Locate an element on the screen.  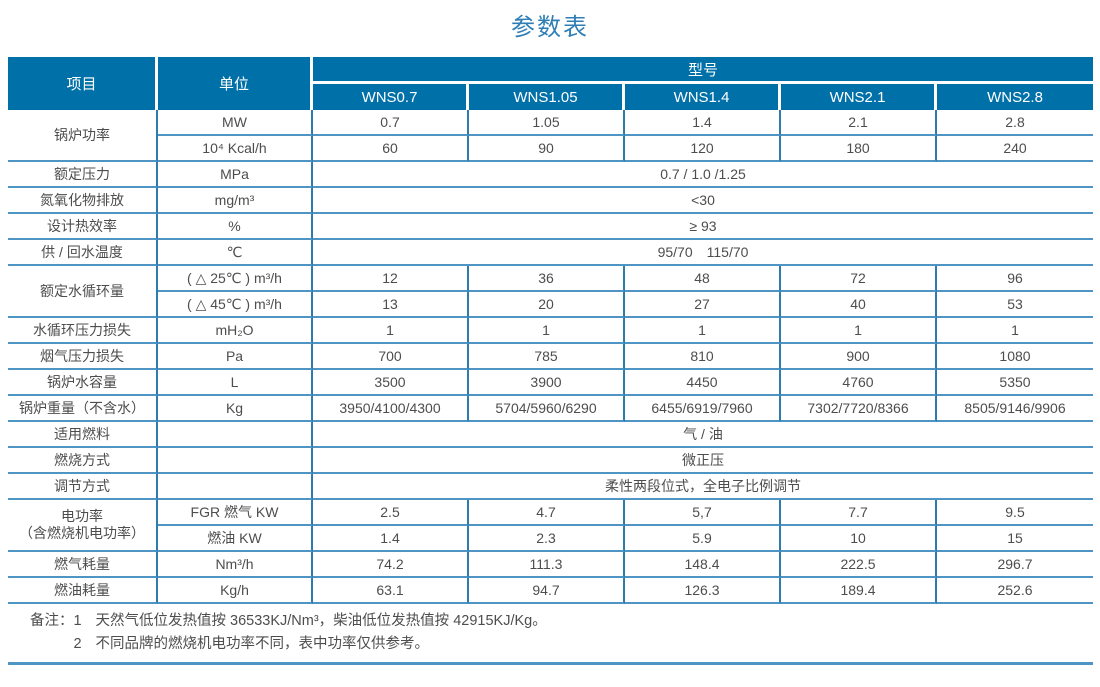
unit-cell: ( △ 45℃ ) m³/h is located at coordinates (235, 305).